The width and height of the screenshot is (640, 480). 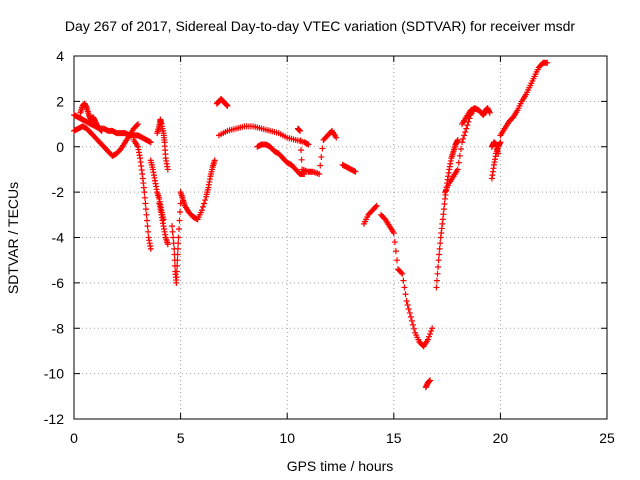 What do you see at coordinates (375, 206) in the screenshot?
I see `data-point-track-o` at bounding box center [375, 206].